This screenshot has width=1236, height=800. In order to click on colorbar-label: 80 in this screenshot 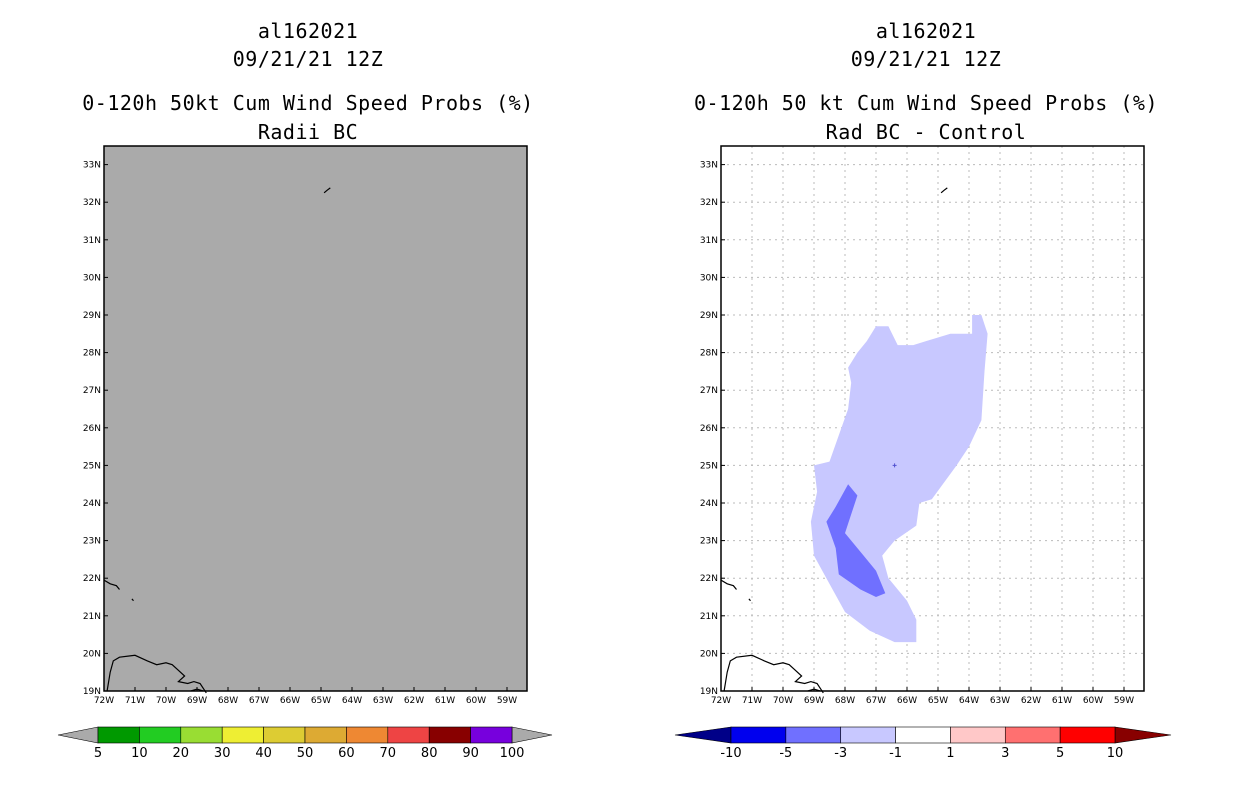, I will do `click(429, 753)`.